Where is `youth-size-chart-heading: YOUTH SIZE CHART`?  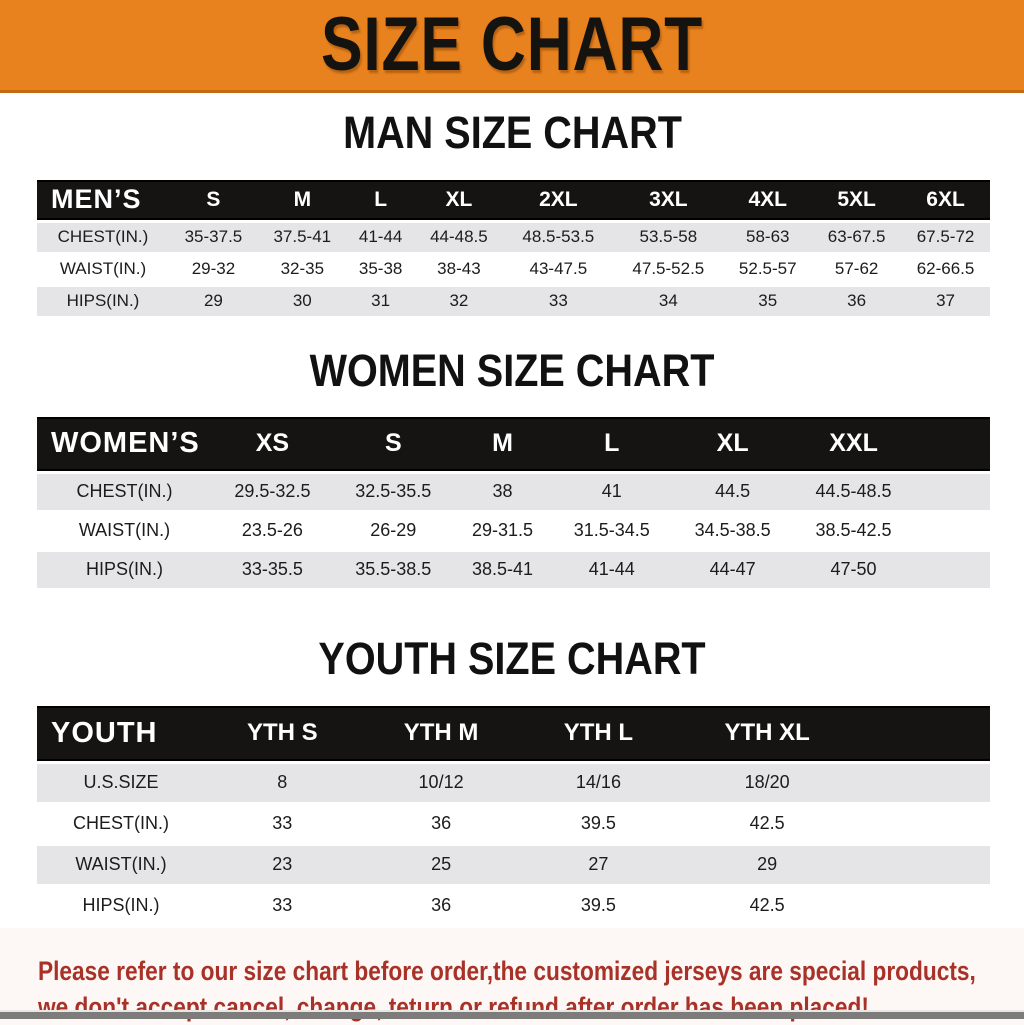 youth-size-chart-heading: YOUTH SIZE CHART is located at coordinates (512, 658).